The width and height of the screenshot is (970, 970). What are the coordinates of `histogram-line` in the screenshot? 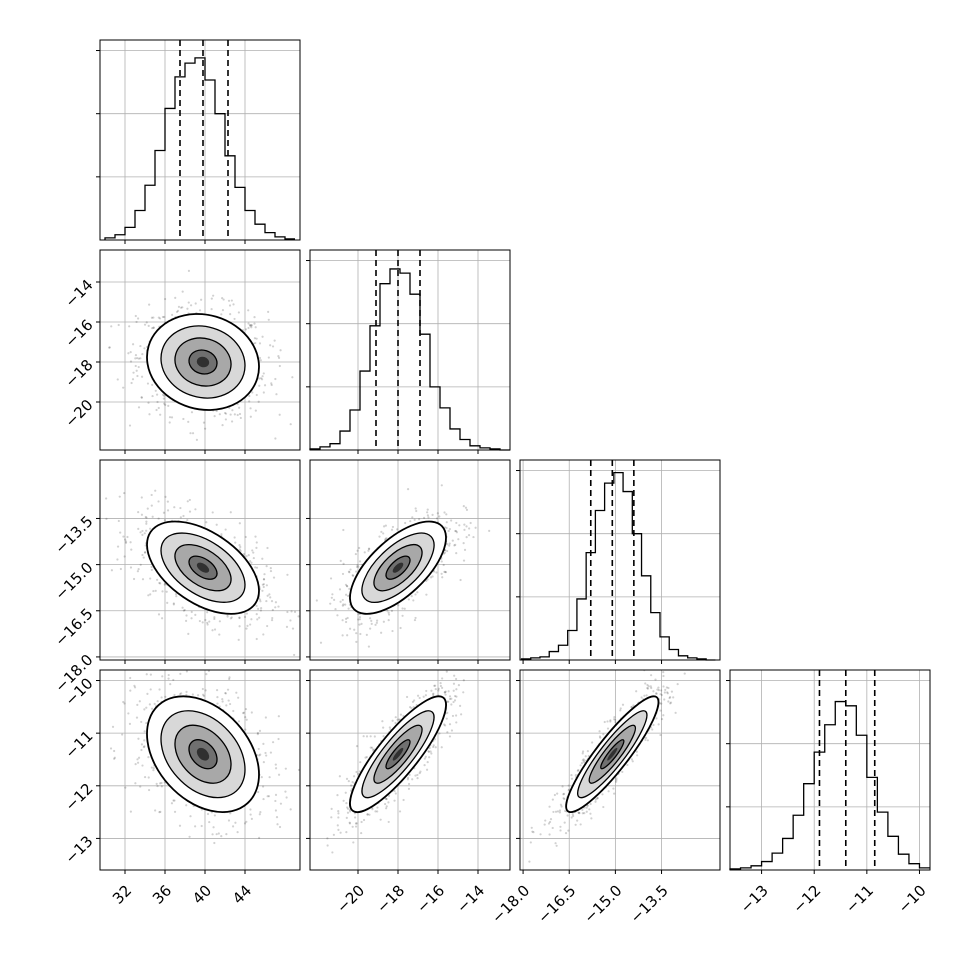 It's located at (199, 148).